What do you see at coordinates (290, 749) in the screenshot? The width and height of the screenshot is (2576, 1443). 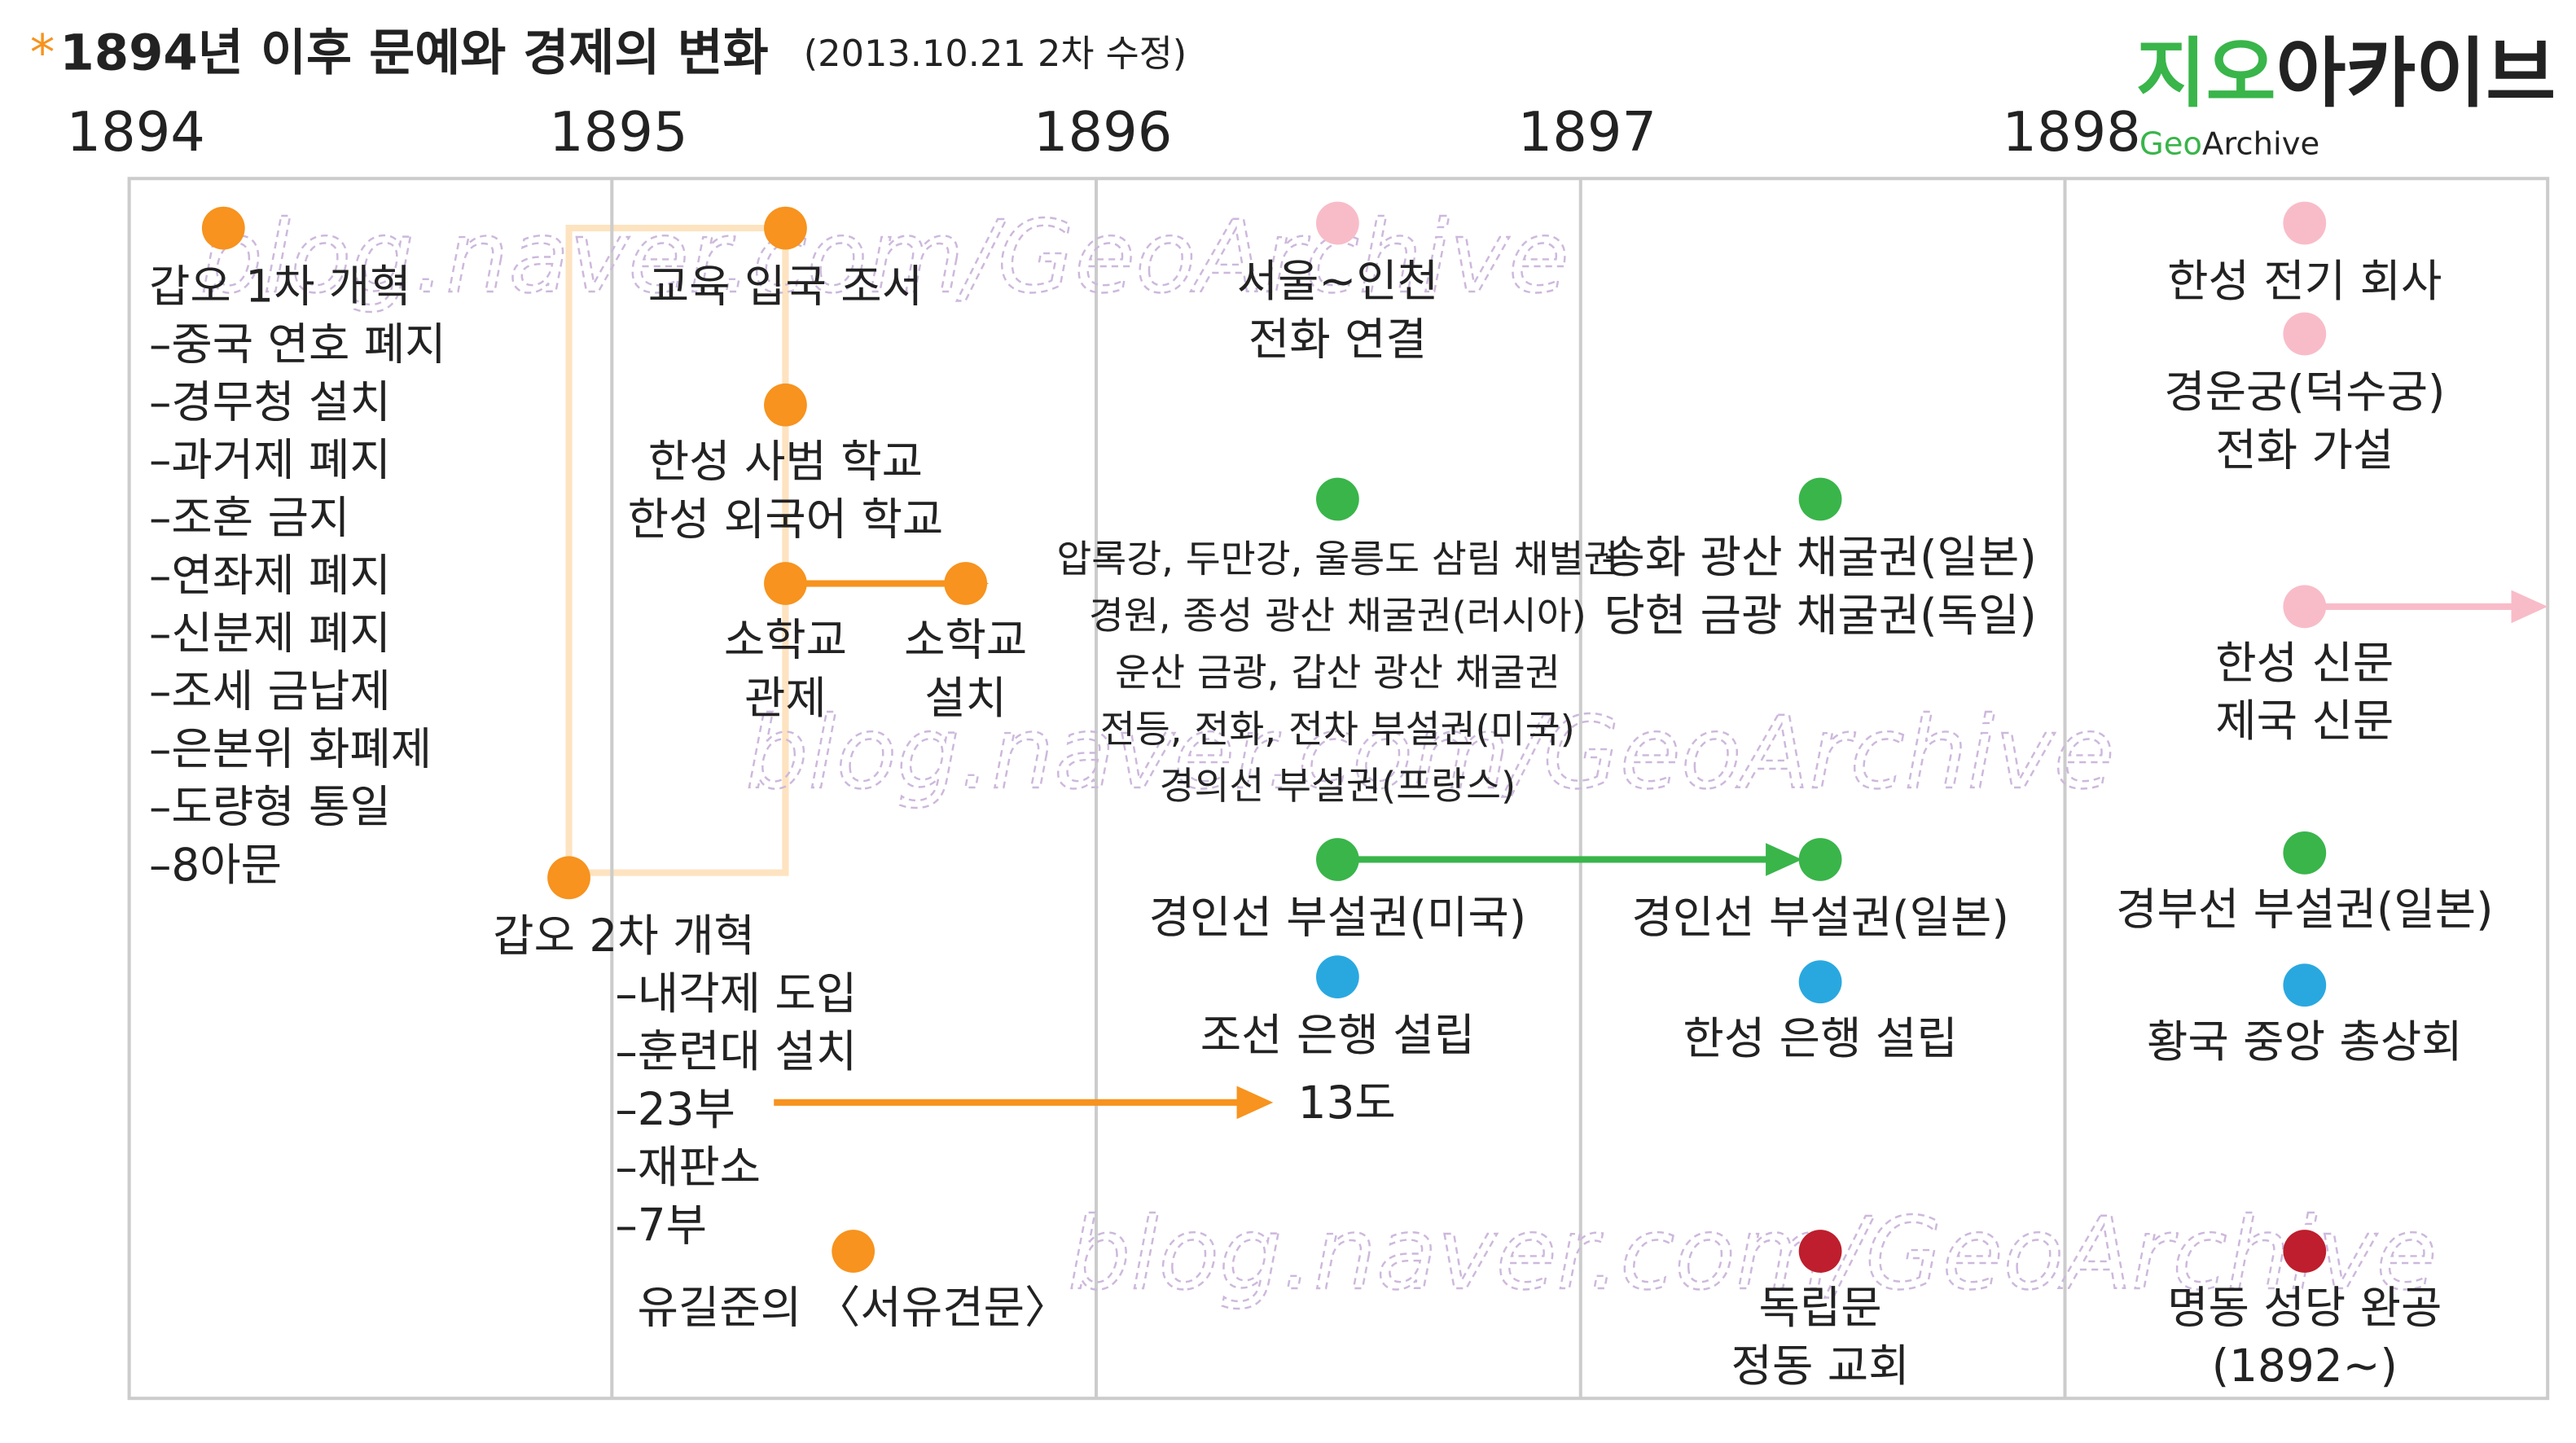 I see `event-text: –은본위 화폐제` at bounding box center [290, 749].